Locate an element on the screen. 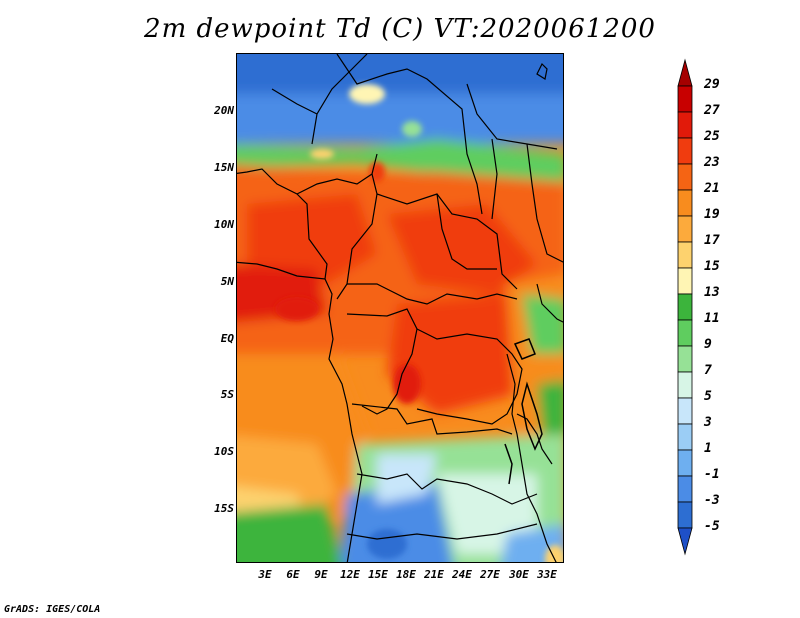  colorbar-tick-label: 15 is located at coordinates (712, 266).